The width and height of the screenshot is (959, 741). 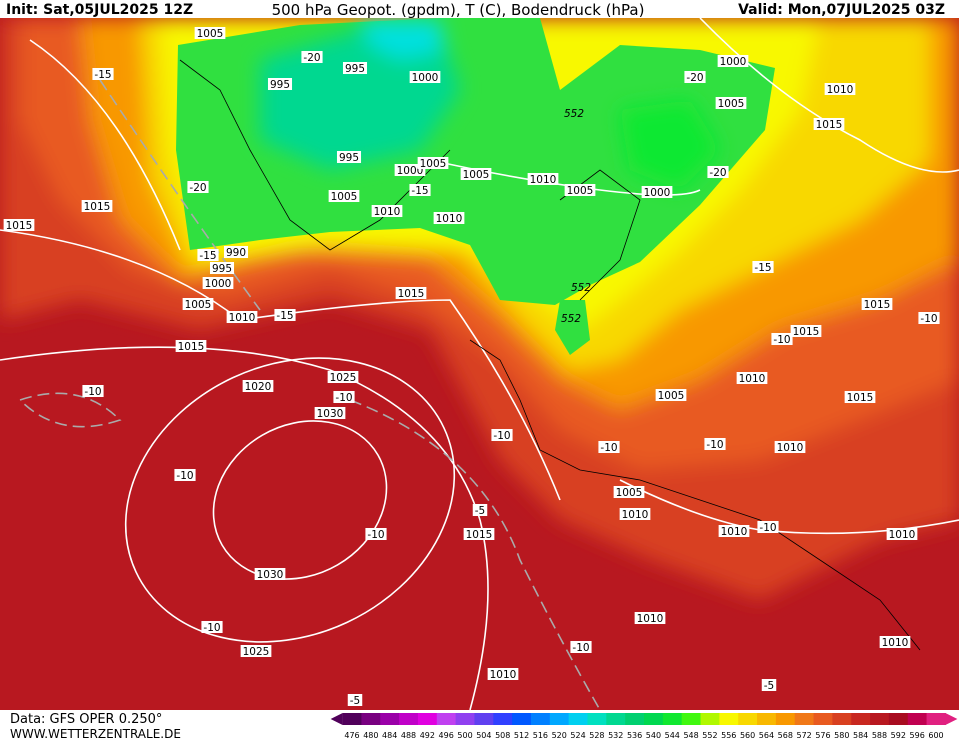 I want to click on legend-label: 600, so click(x=935, y=735).